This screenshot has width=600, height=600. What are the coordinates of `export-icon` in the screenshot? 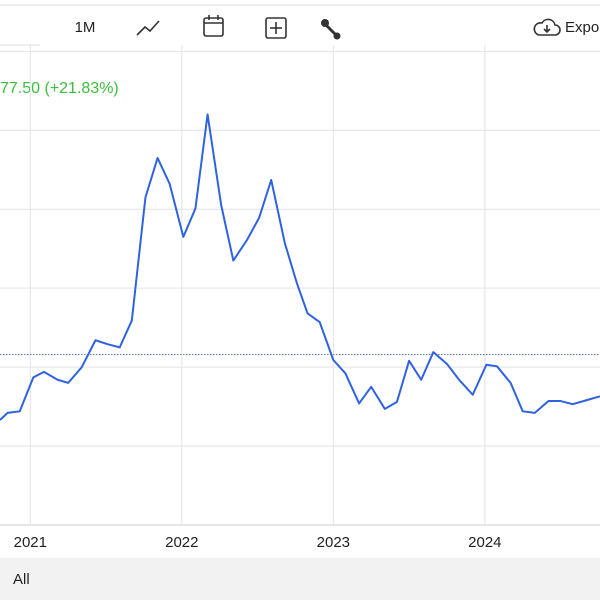 It's located at (547, 27).